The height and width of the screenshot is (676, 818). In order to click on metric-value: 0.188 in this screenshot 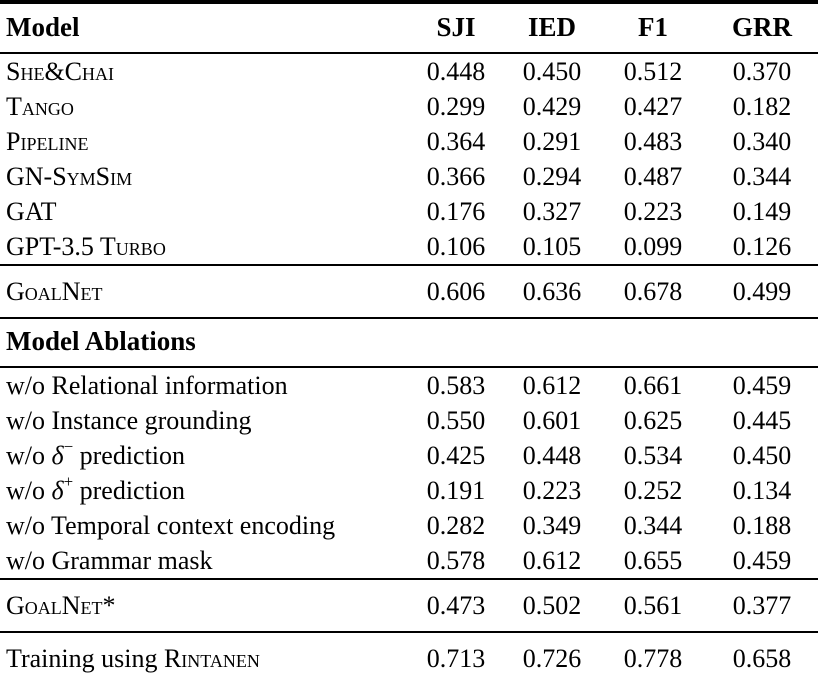, I will do `click(762, 525)`.